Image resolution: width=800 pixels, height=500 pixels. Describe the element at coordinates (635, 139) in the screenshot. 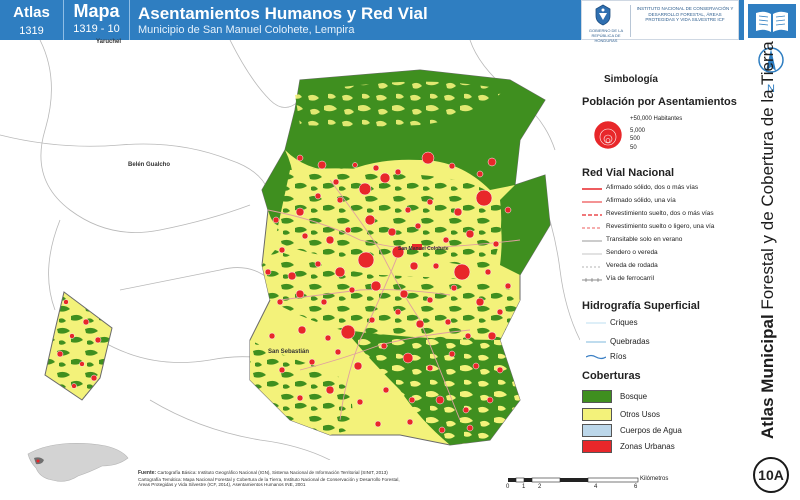

I see `population-size-3: 500` at that location.